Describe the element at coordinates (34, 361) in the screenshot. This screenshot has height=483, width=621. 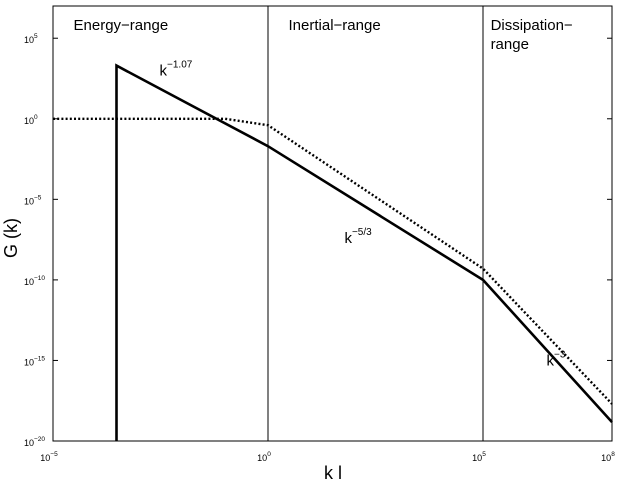
I see `y-tick-label: 10⁻¹⁵` at that location.